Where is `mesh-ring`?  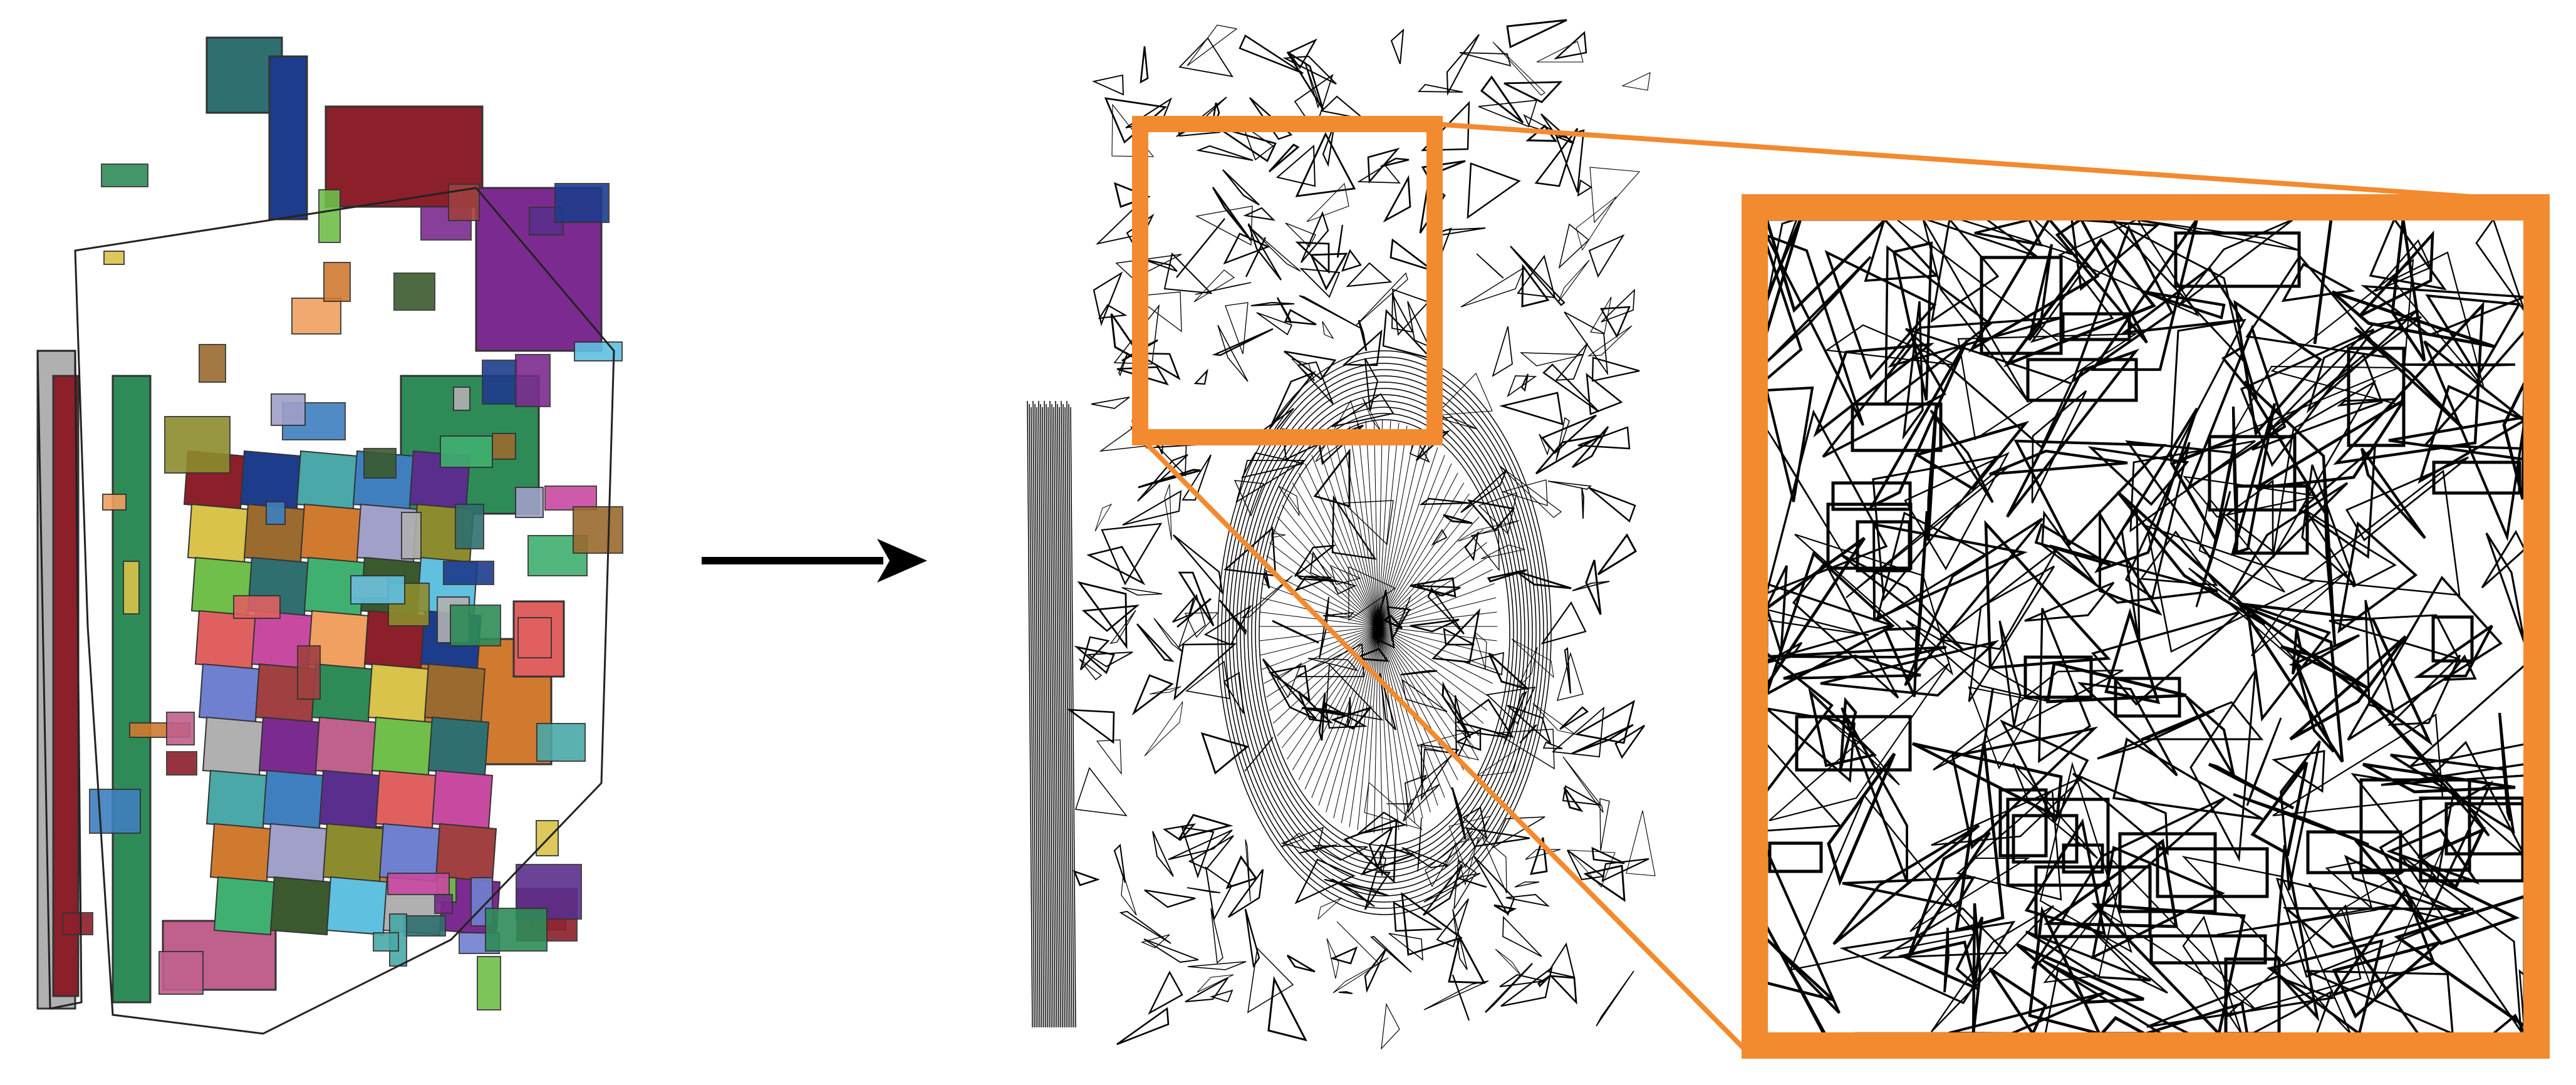 mesh-ring is located at coordinates (1384, 632).